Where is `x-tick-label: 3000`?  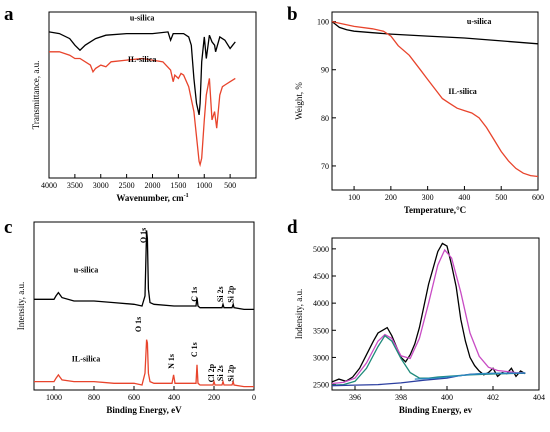 x-tick-label: 3000 is located at coordinates (101, 185).